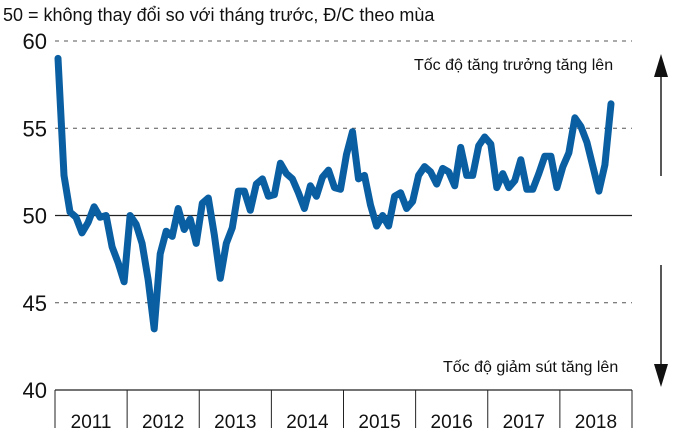 The width and height of the screenshot is (675, 440). I want to click on x-tick-label: 2011, so click(91, 422).